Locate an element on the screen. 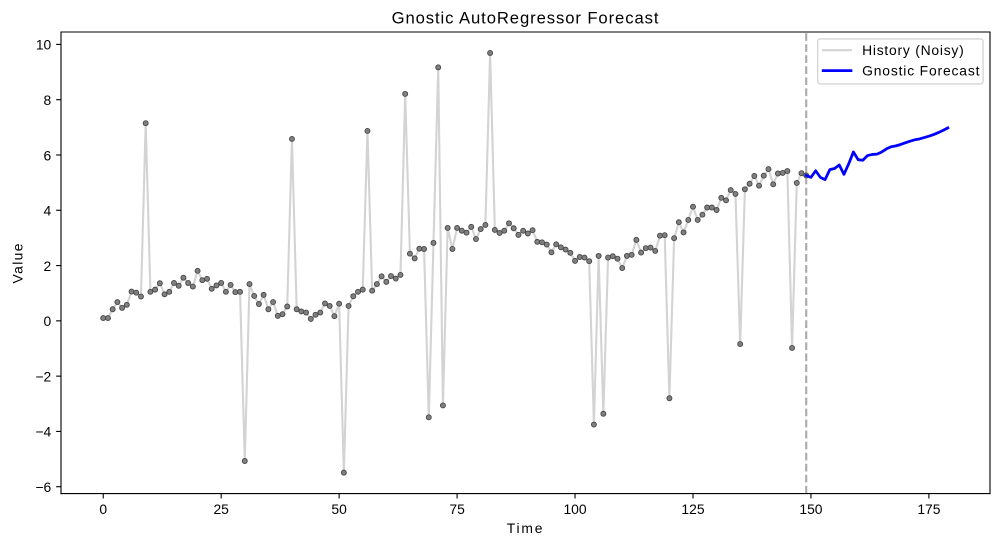 The width and height of the screenshot is (999, 552). svg-text: History (Noisy) is located at coordinates (913, 50).